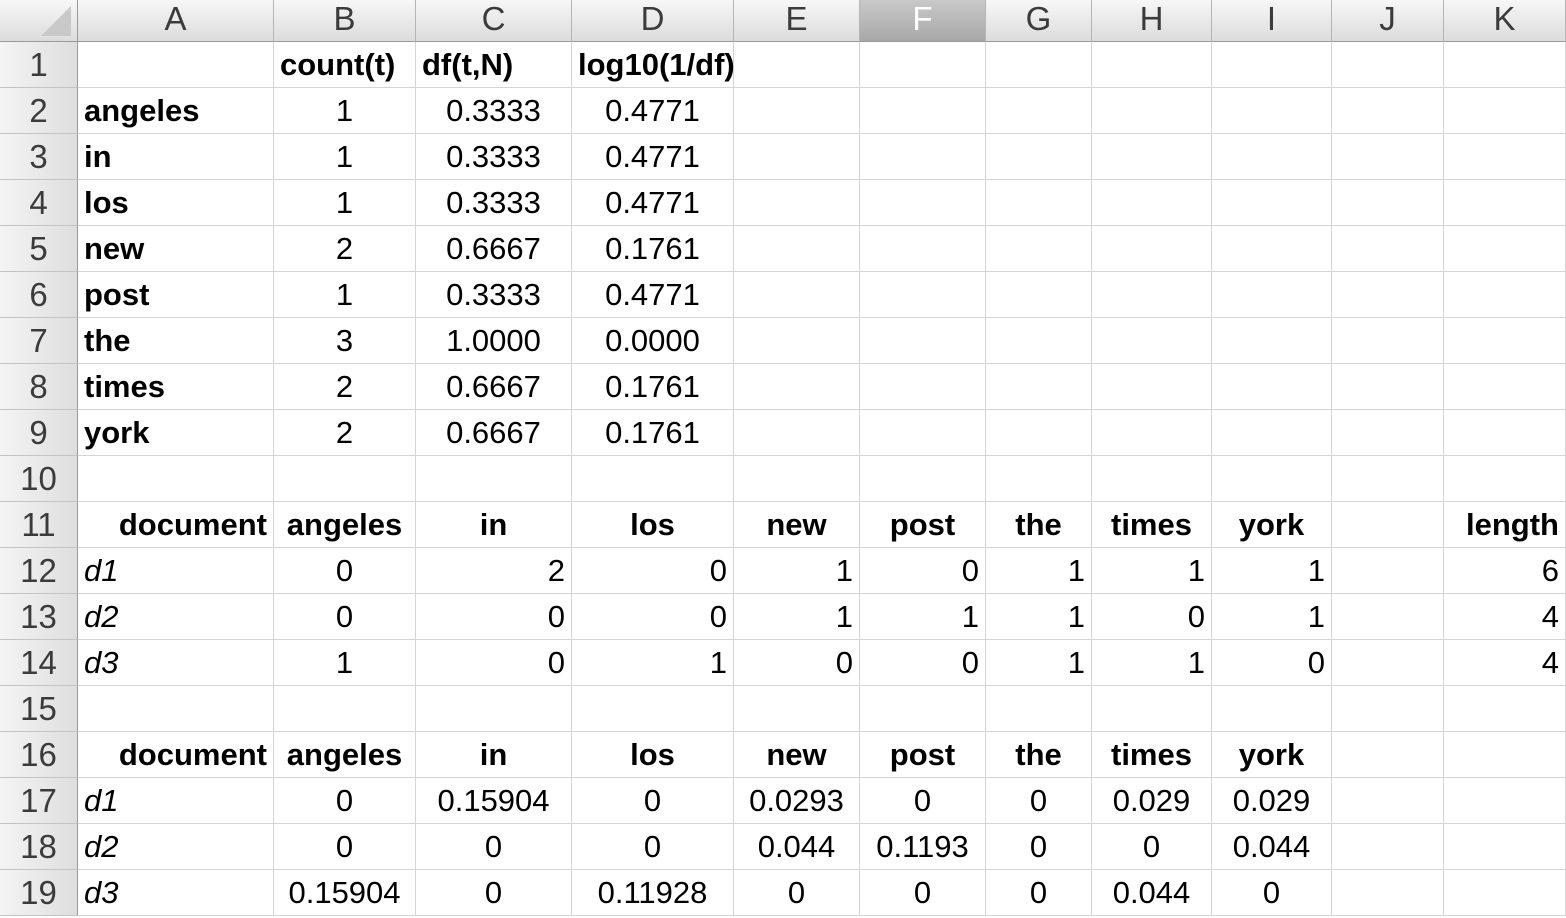  I want to click on cell-f9, so click(923, 433).